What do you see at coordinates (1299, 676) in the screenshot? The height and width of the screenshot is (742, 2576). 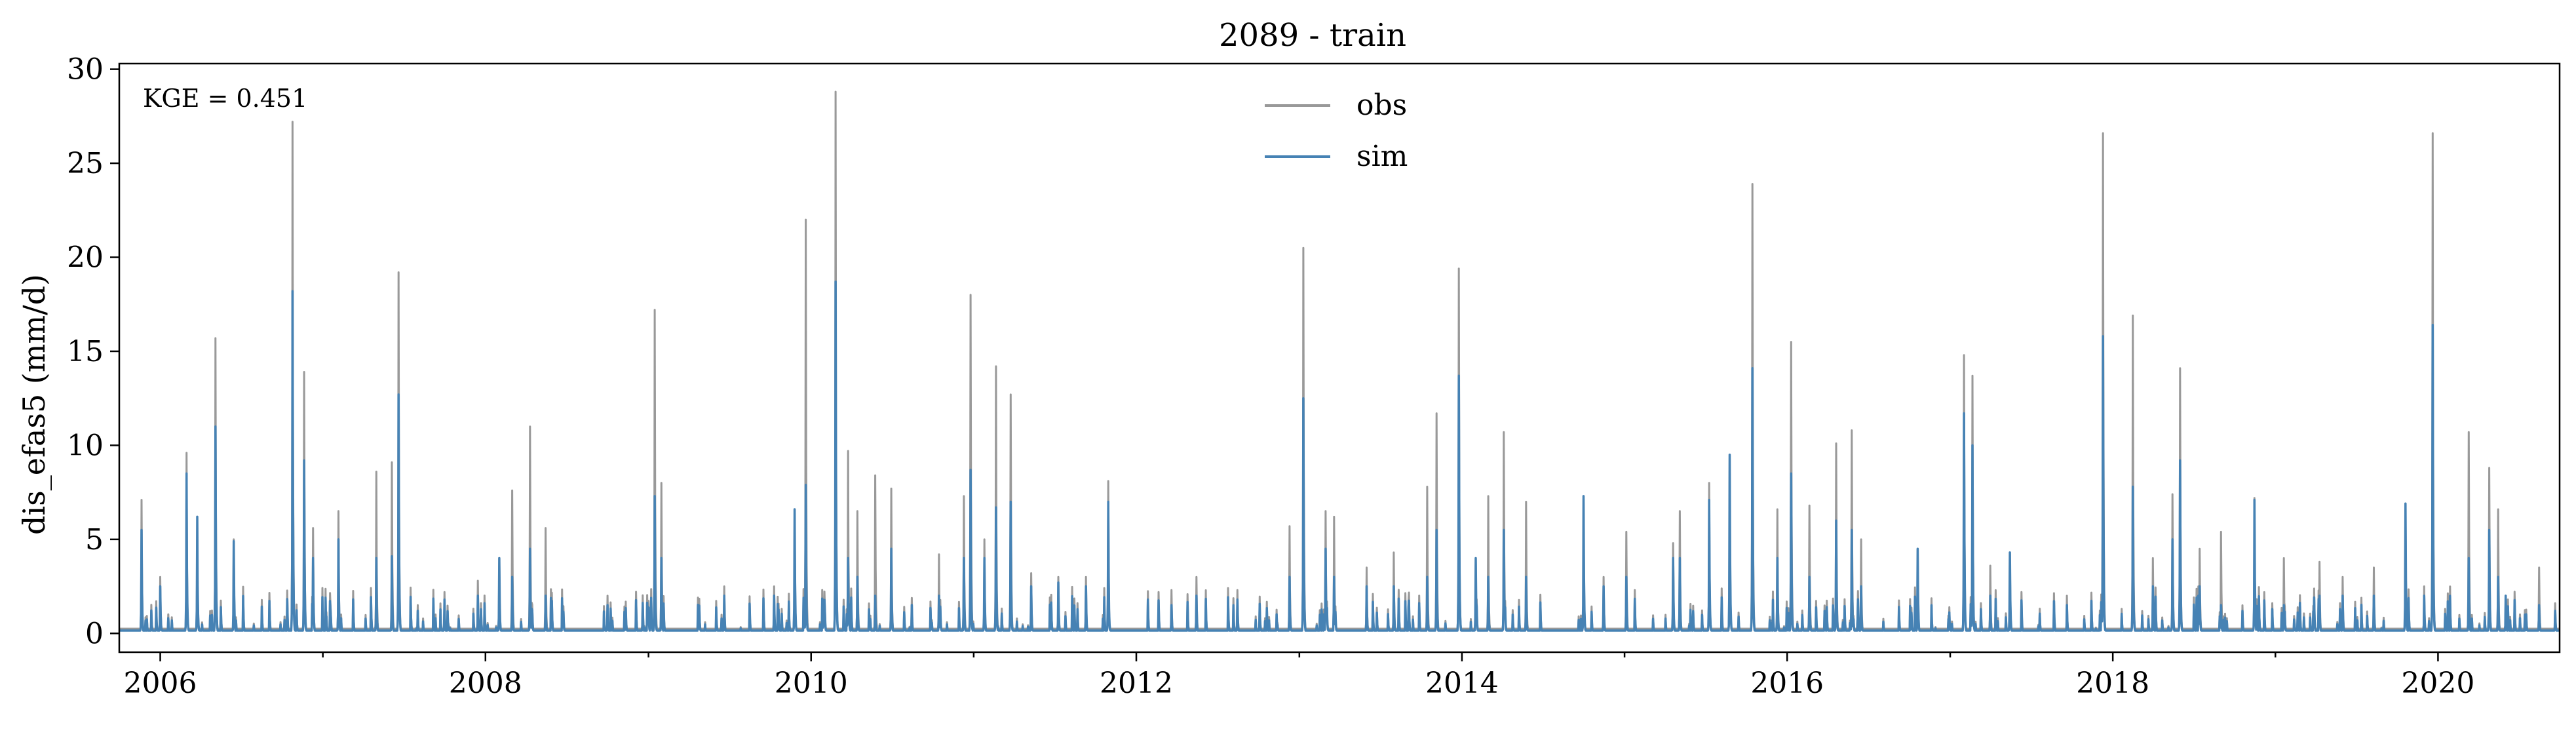 I see `x-axis: 2006 2008 2010 2012 2014 2016 2018 2020` at bounding box center [1299, 676].